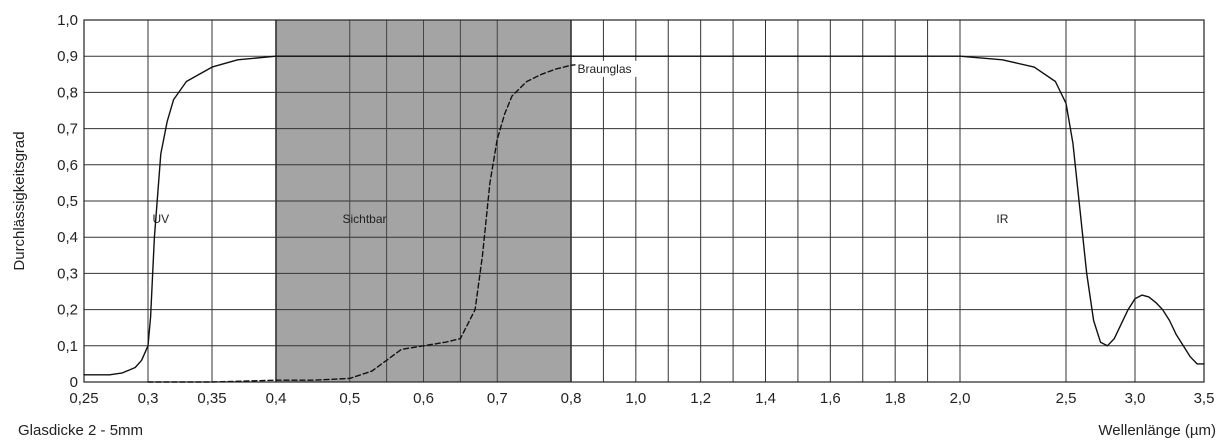 Image resolution: width=1223 pixels, height=443 pixels. Describe the element at coordinates (67, 56) in the screenshot. I see `y-tick-label: 0,9` at that location.